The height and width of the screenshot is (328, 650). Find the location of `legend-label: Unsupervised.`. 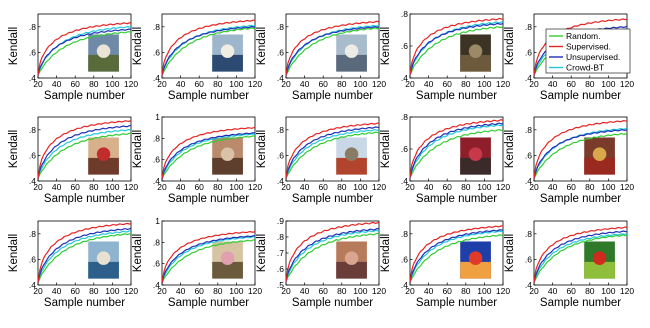

legend-label: Unsupervised. is located at coordinates (593, 57).